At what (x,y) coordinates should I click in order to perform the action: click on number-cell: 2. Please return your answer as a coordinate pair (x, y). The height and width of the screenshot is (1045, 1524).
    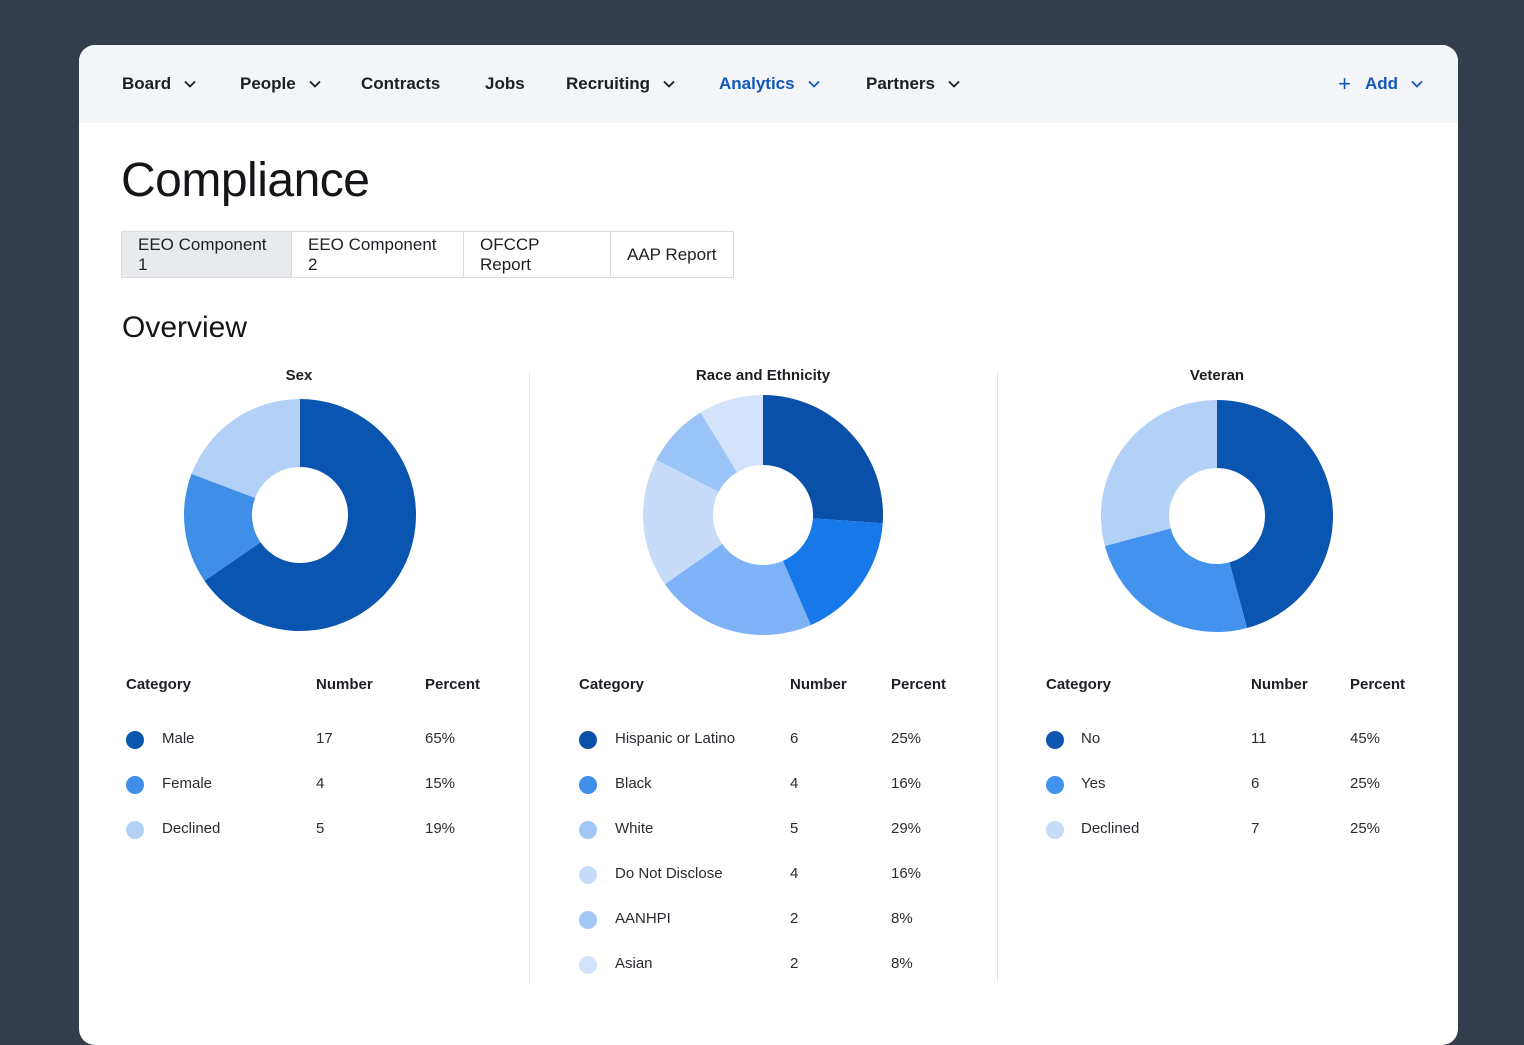
    Looking at the image, I should click on (794, 963).